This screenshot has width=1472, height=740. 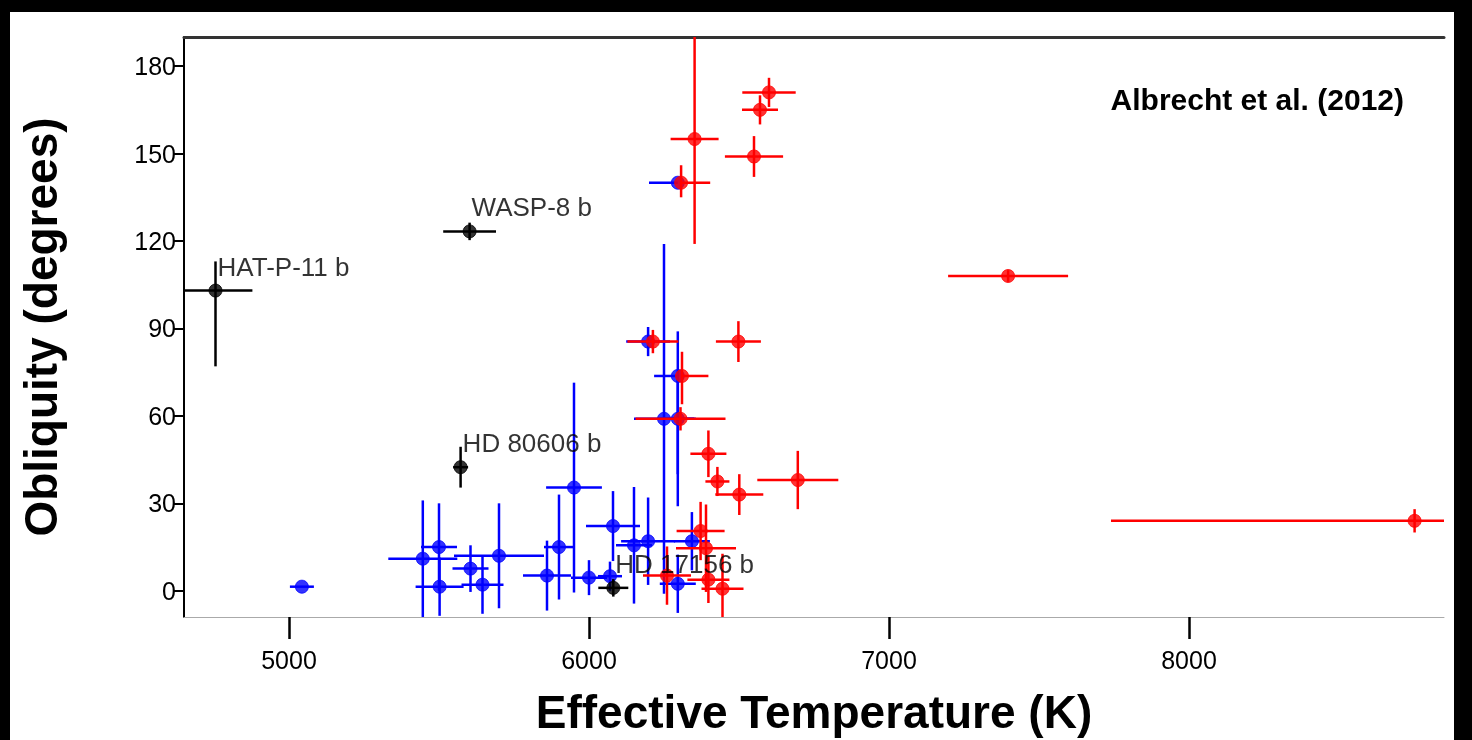 What do you see at coordinates (41, 327) in the screenshot?
I see `y-axis-title: Obliquity (degrees)` at bounding box center [41, 327].